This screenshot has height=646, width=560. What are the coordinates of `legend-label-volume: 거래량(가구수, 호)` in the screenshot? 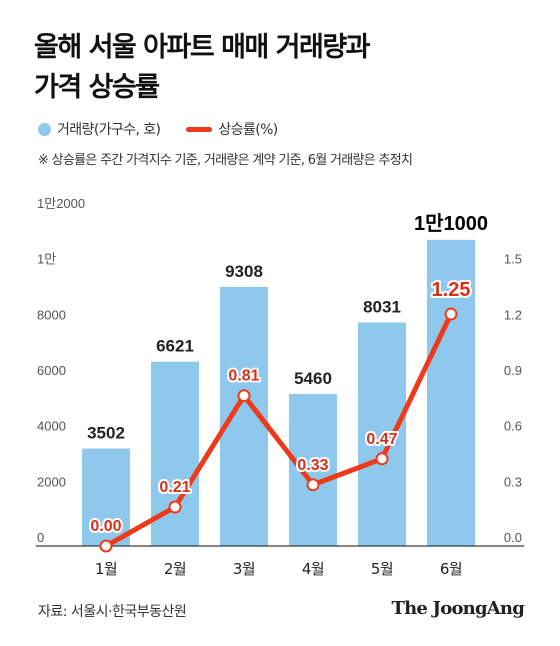 It's located at (109, 130).